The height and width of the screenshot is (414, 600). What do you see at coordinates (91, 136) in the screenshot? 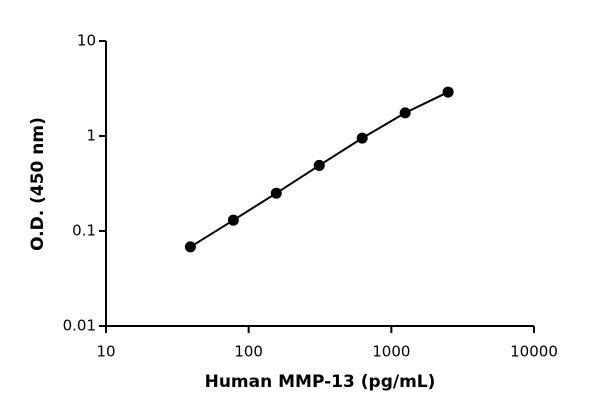
I see `y-tick-label: 1` at bounding box center [91, 136].